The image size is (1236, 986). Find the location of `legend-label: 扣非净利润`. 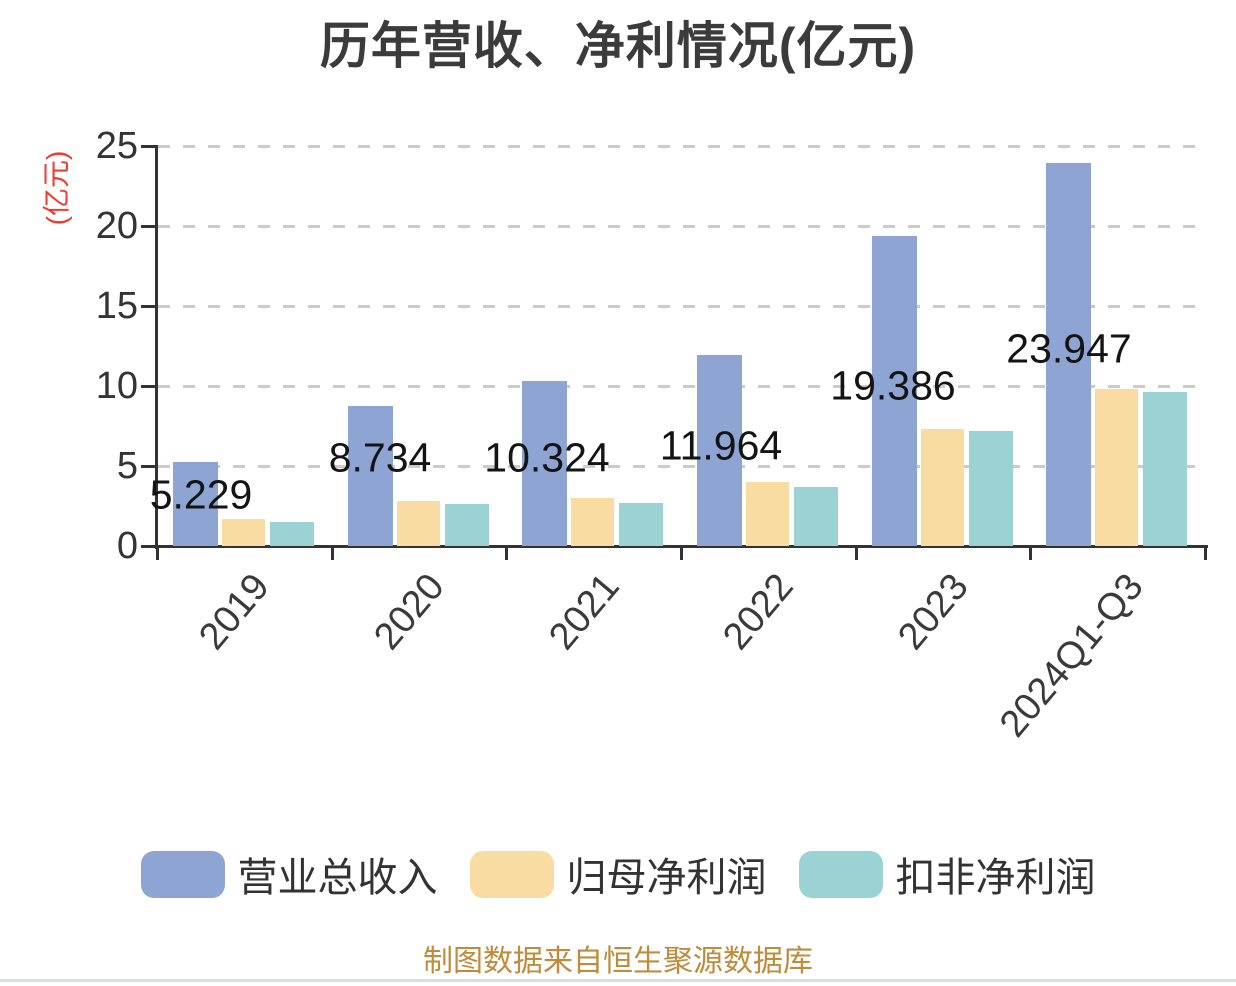

legend-label: 扣非净利润 is located at coordinates (995, 878).